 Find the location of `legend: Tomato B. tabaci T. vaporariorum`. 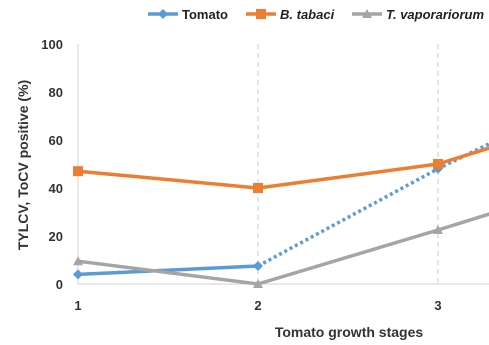

legend: Tomato B. tabaci T. vaporariorum is located at coordinates (316, 14).